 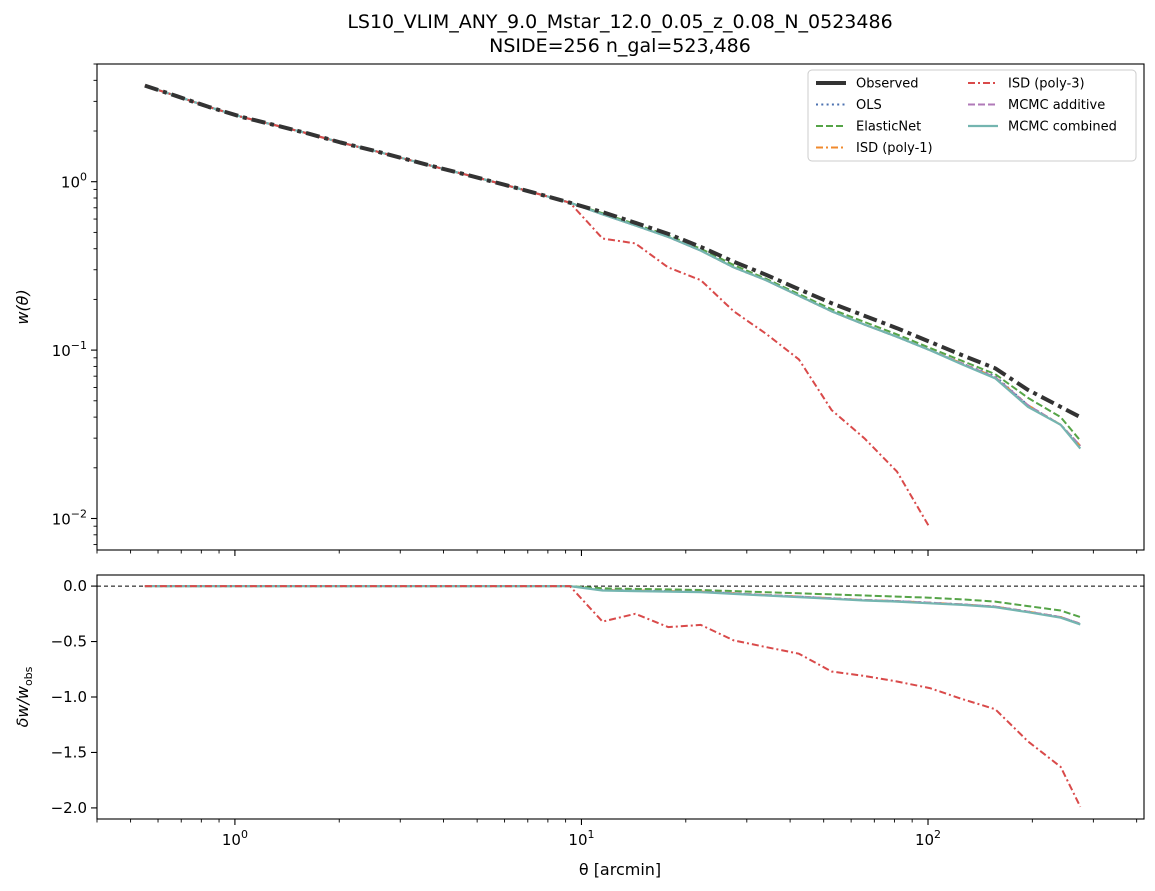 I want to click on bottom-y-ticks: 0.0 −0.5 −1.0 −1.5 −2.0, so click(x=74, y=697).